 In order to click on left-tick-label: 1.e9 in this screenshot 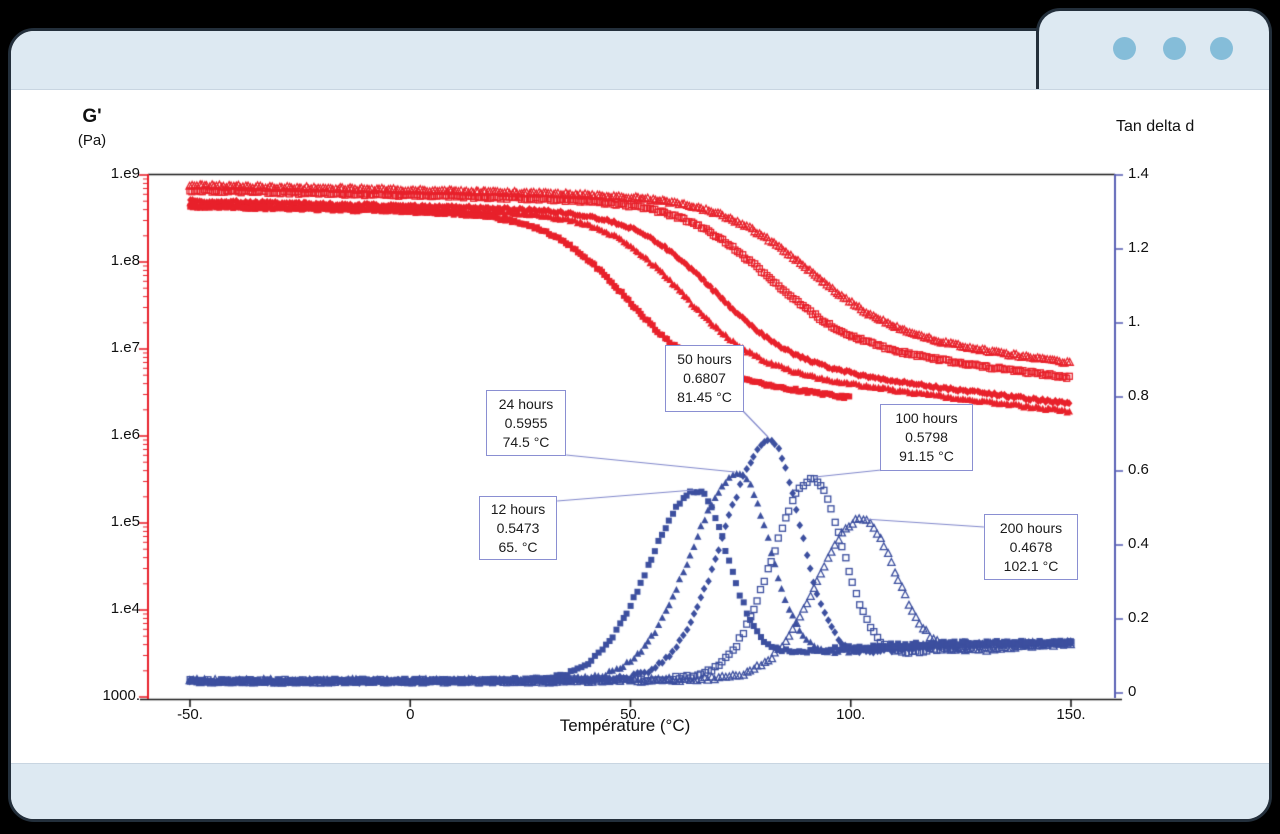, I will do `click(125, 173)`.